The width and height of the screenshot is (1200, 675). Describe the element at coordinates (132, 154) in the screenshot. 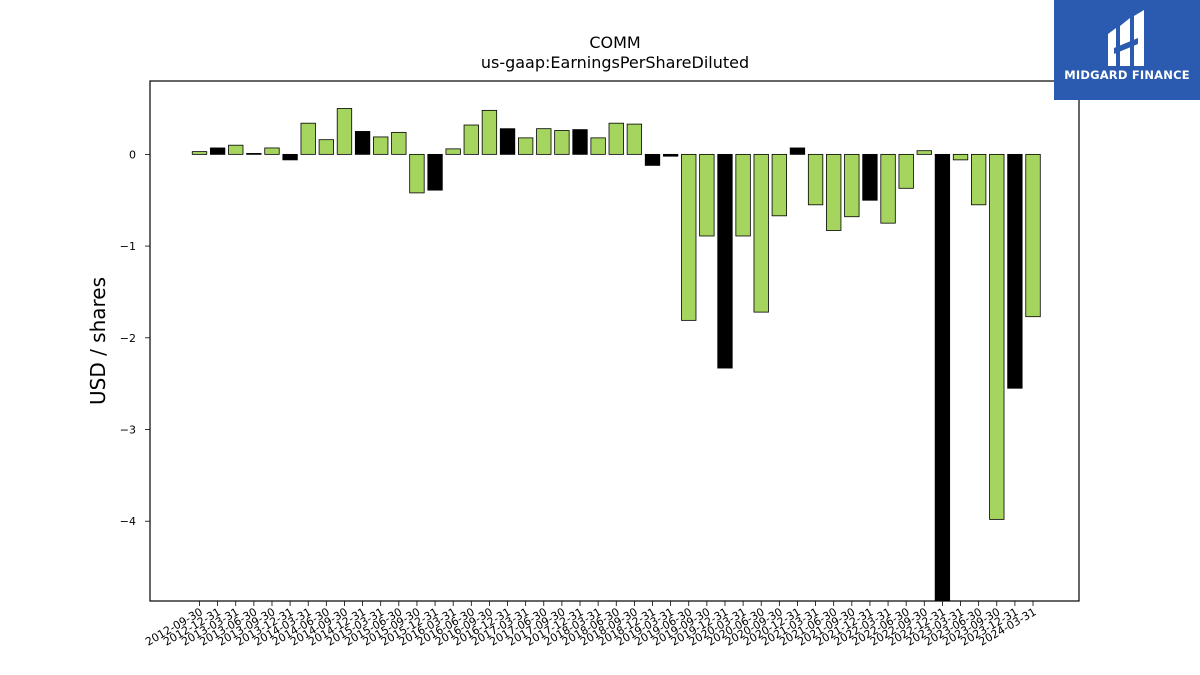

I see `y-tick-label: 0` at that location.